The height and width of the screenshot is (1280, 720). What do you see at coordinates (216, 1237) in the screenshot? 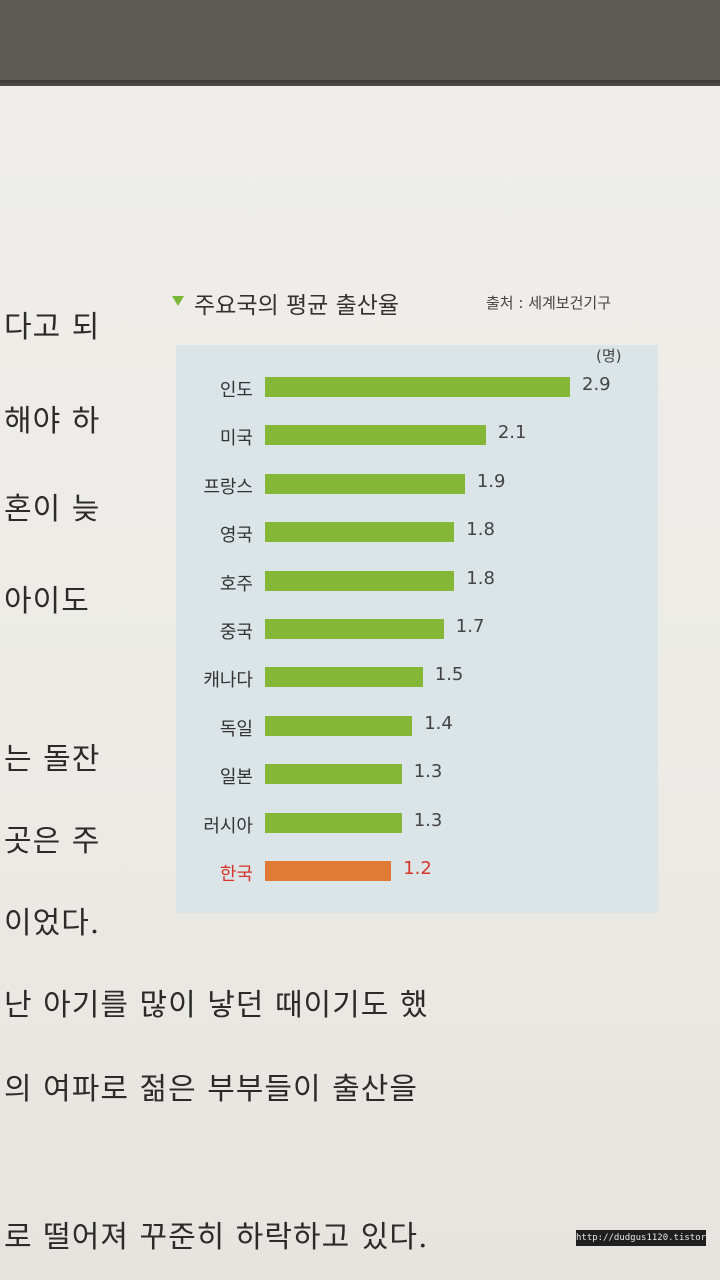
I see `body-text-line: 로 떨어져 꾸준히 하락하고 있다.` at bounding box center [216, 1237].